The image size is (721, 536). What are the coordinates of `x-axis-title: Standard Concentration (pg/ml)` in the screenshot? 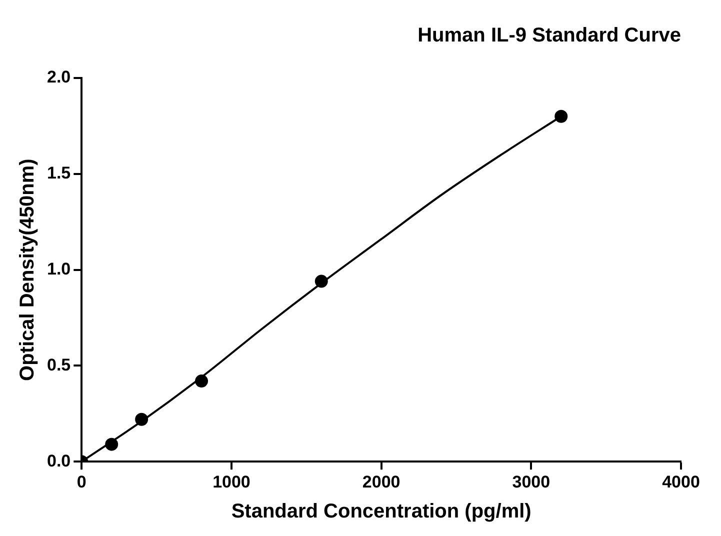 It's located at (381, 511).